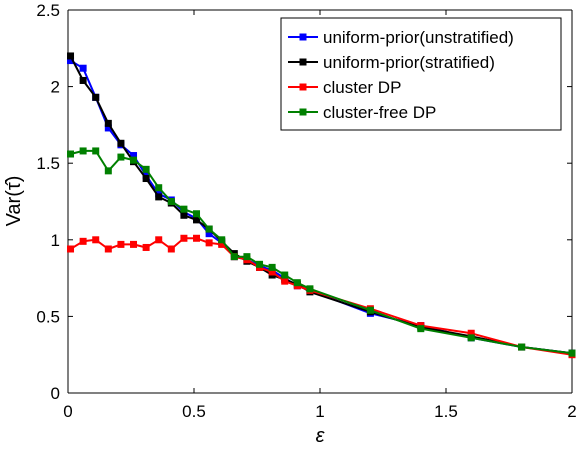  Describe the element at coordinates (55, 393) in the screenshot. I see `y-tick-label: 0` at that location.